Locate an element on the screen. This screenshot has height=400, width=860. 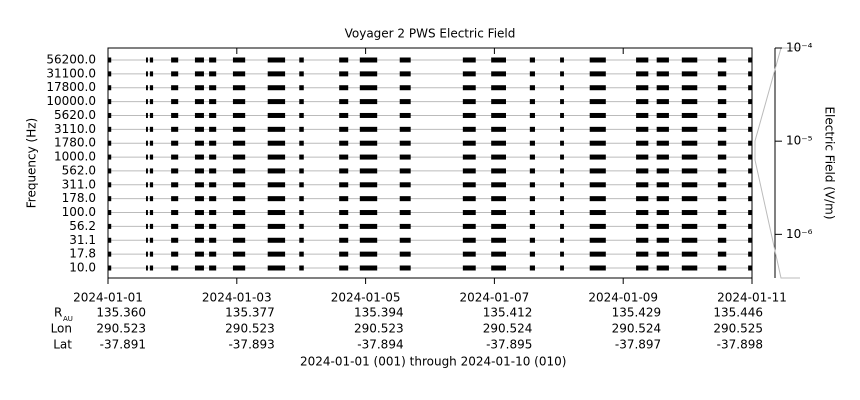
y-tick-label: 1780.0 is located at coordinates (75, 143).